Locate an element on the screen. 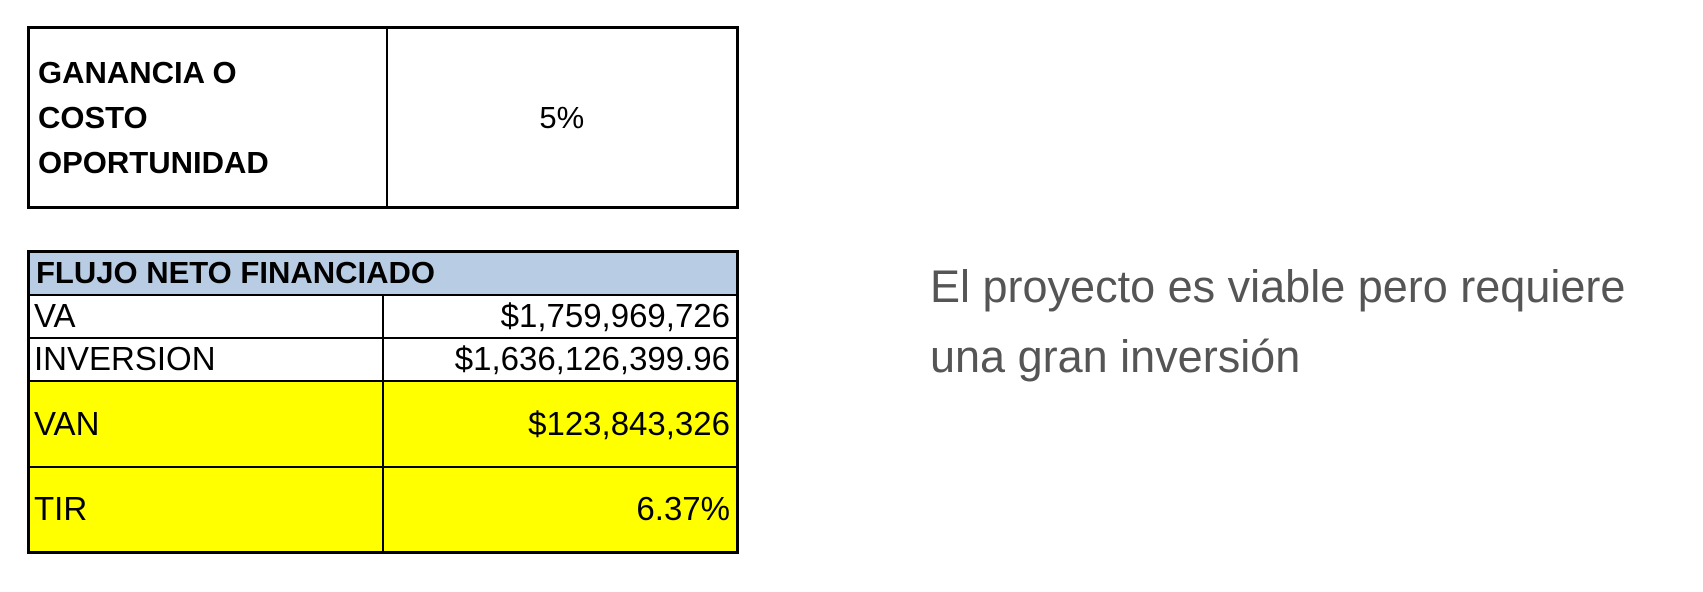  opportunity-cost-label-line: GANANCIA O is located at coordinates (137, 72).